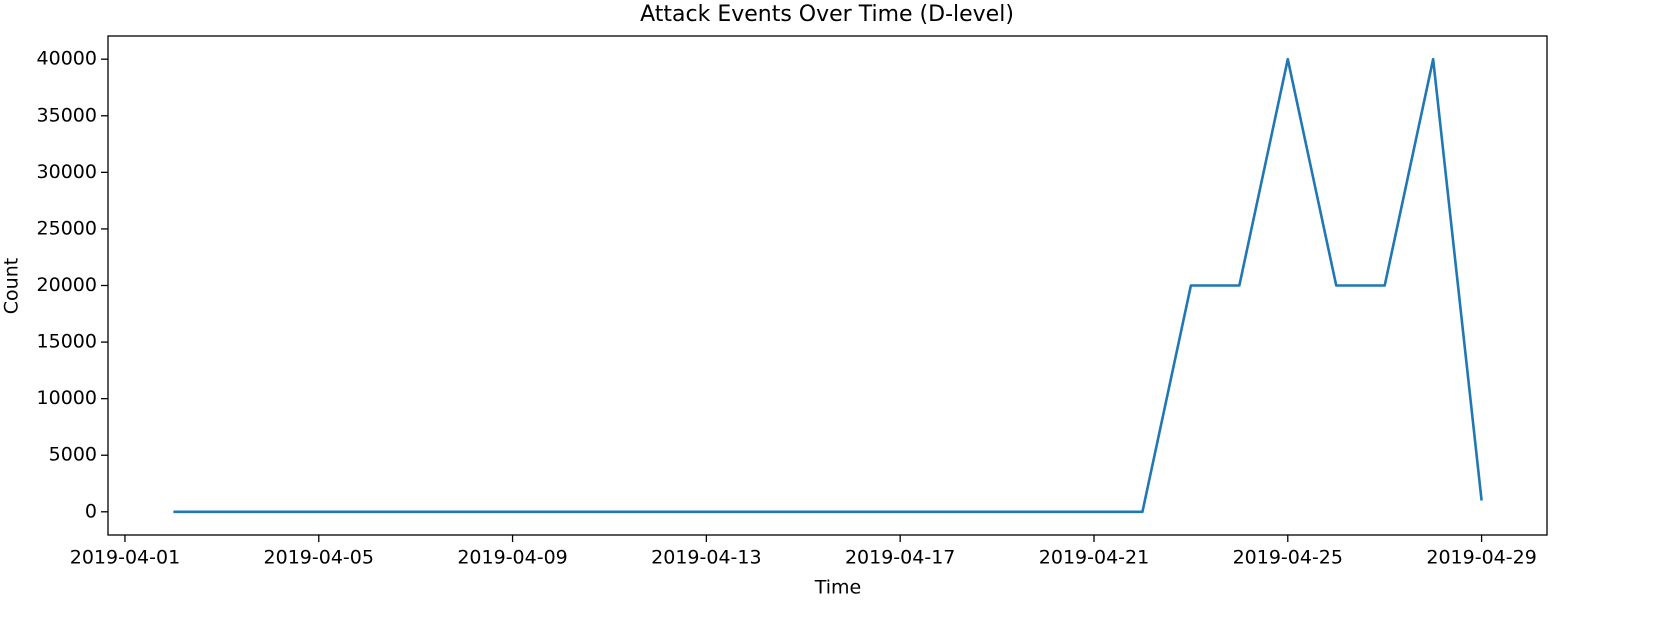  I want to click on x-axis-label: Time, so click(838, 588).